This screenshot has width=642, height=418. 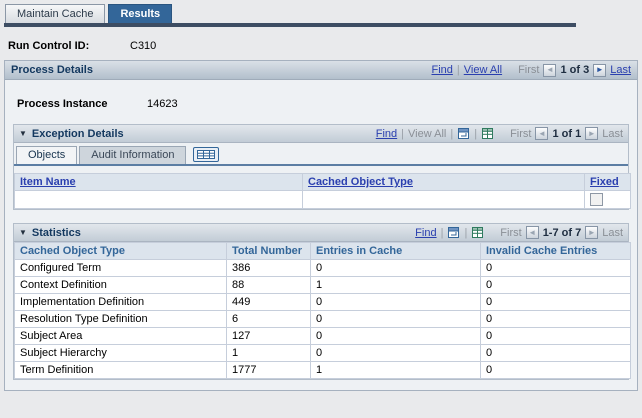 I want to click on process-details-nav: Find View All First 1 of 3 Last, so click(x=531, y=70).